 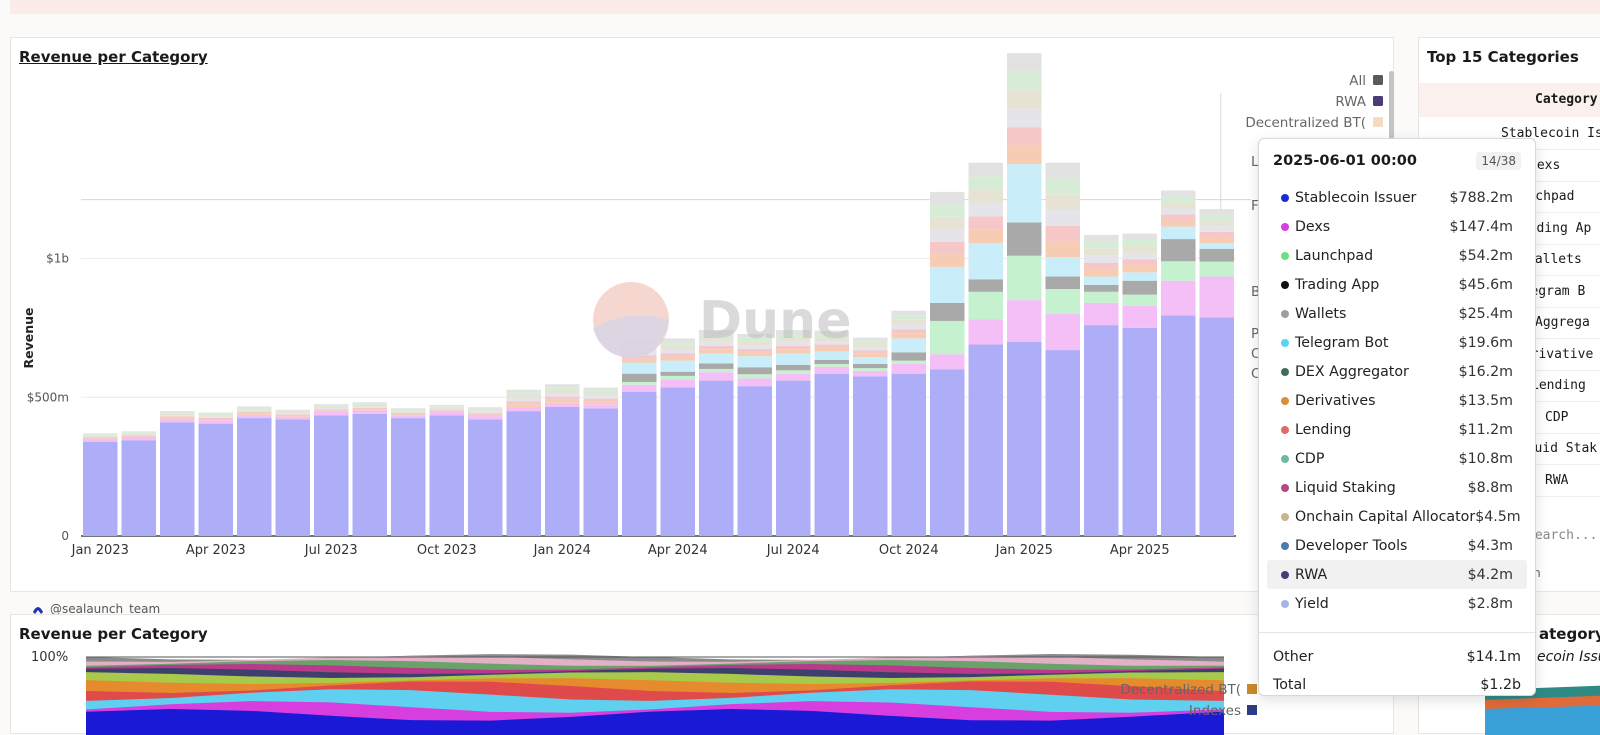 I want to click on legend-item-fragment: F, so click(x=1255, y=206).